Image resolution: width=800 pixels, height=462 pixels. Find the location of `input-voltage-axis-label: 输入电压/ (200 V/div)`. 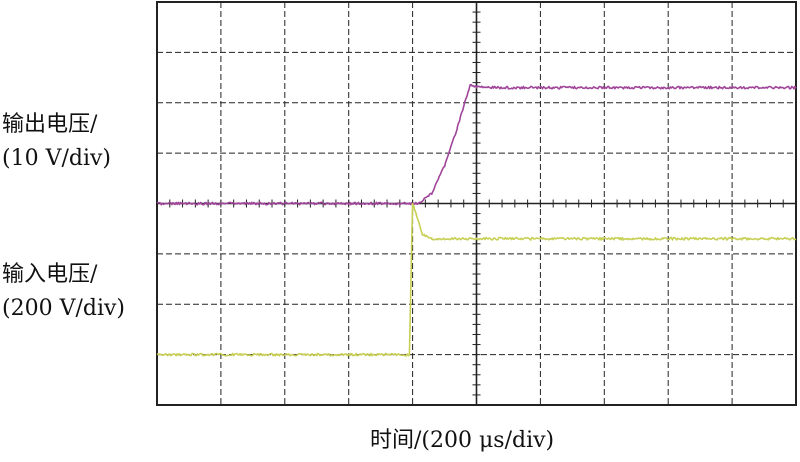

input-voltage-axis-label: 输入电压/ (200 V/div) is located at coordinates (77, 292).